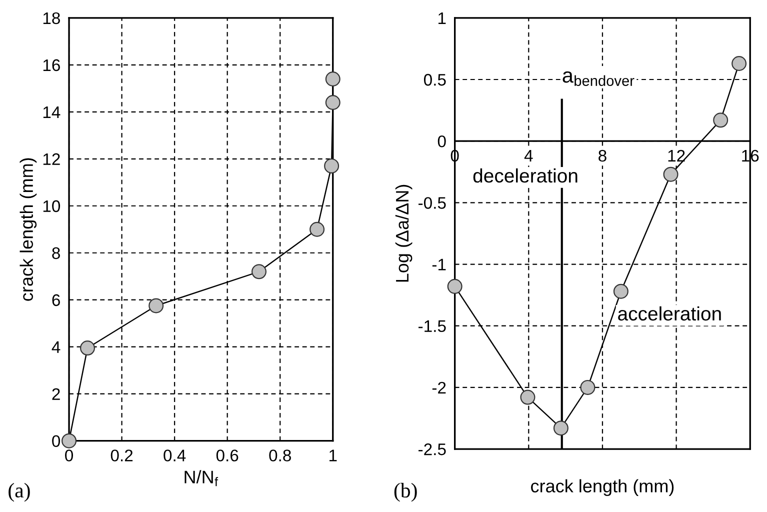  What do you see at coordinates (439, 264) in the screenshot?
I see `y-tick-label: -1` at bounding box center [439, 264].